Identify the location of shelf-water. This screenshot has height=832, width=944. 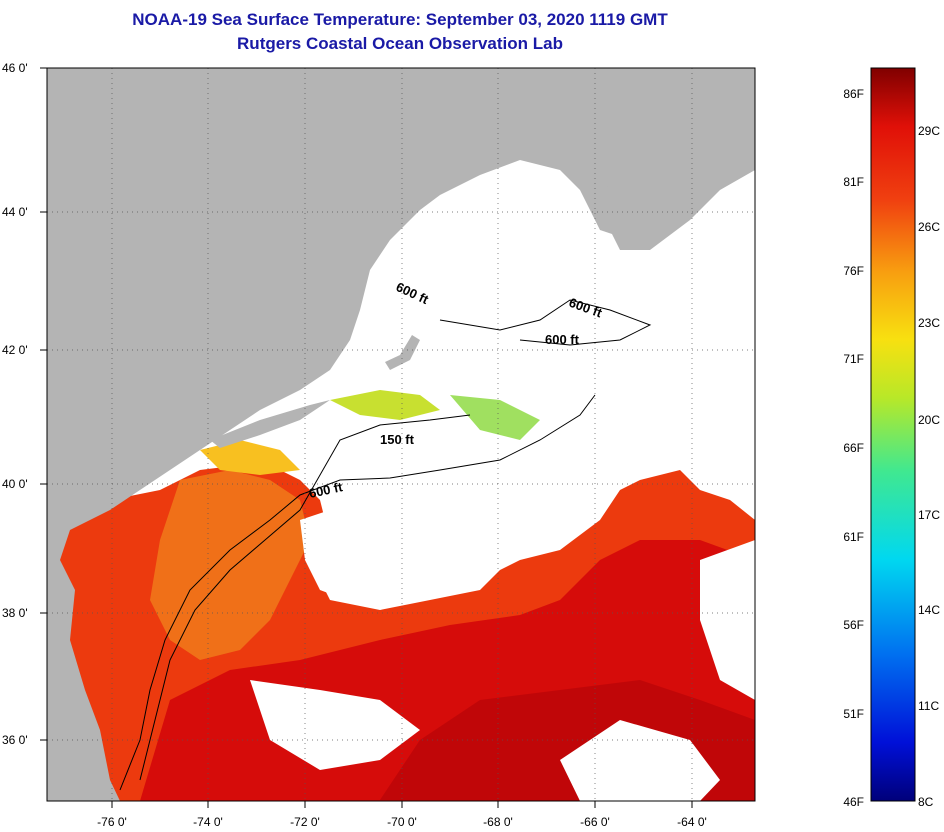
(230, 565).